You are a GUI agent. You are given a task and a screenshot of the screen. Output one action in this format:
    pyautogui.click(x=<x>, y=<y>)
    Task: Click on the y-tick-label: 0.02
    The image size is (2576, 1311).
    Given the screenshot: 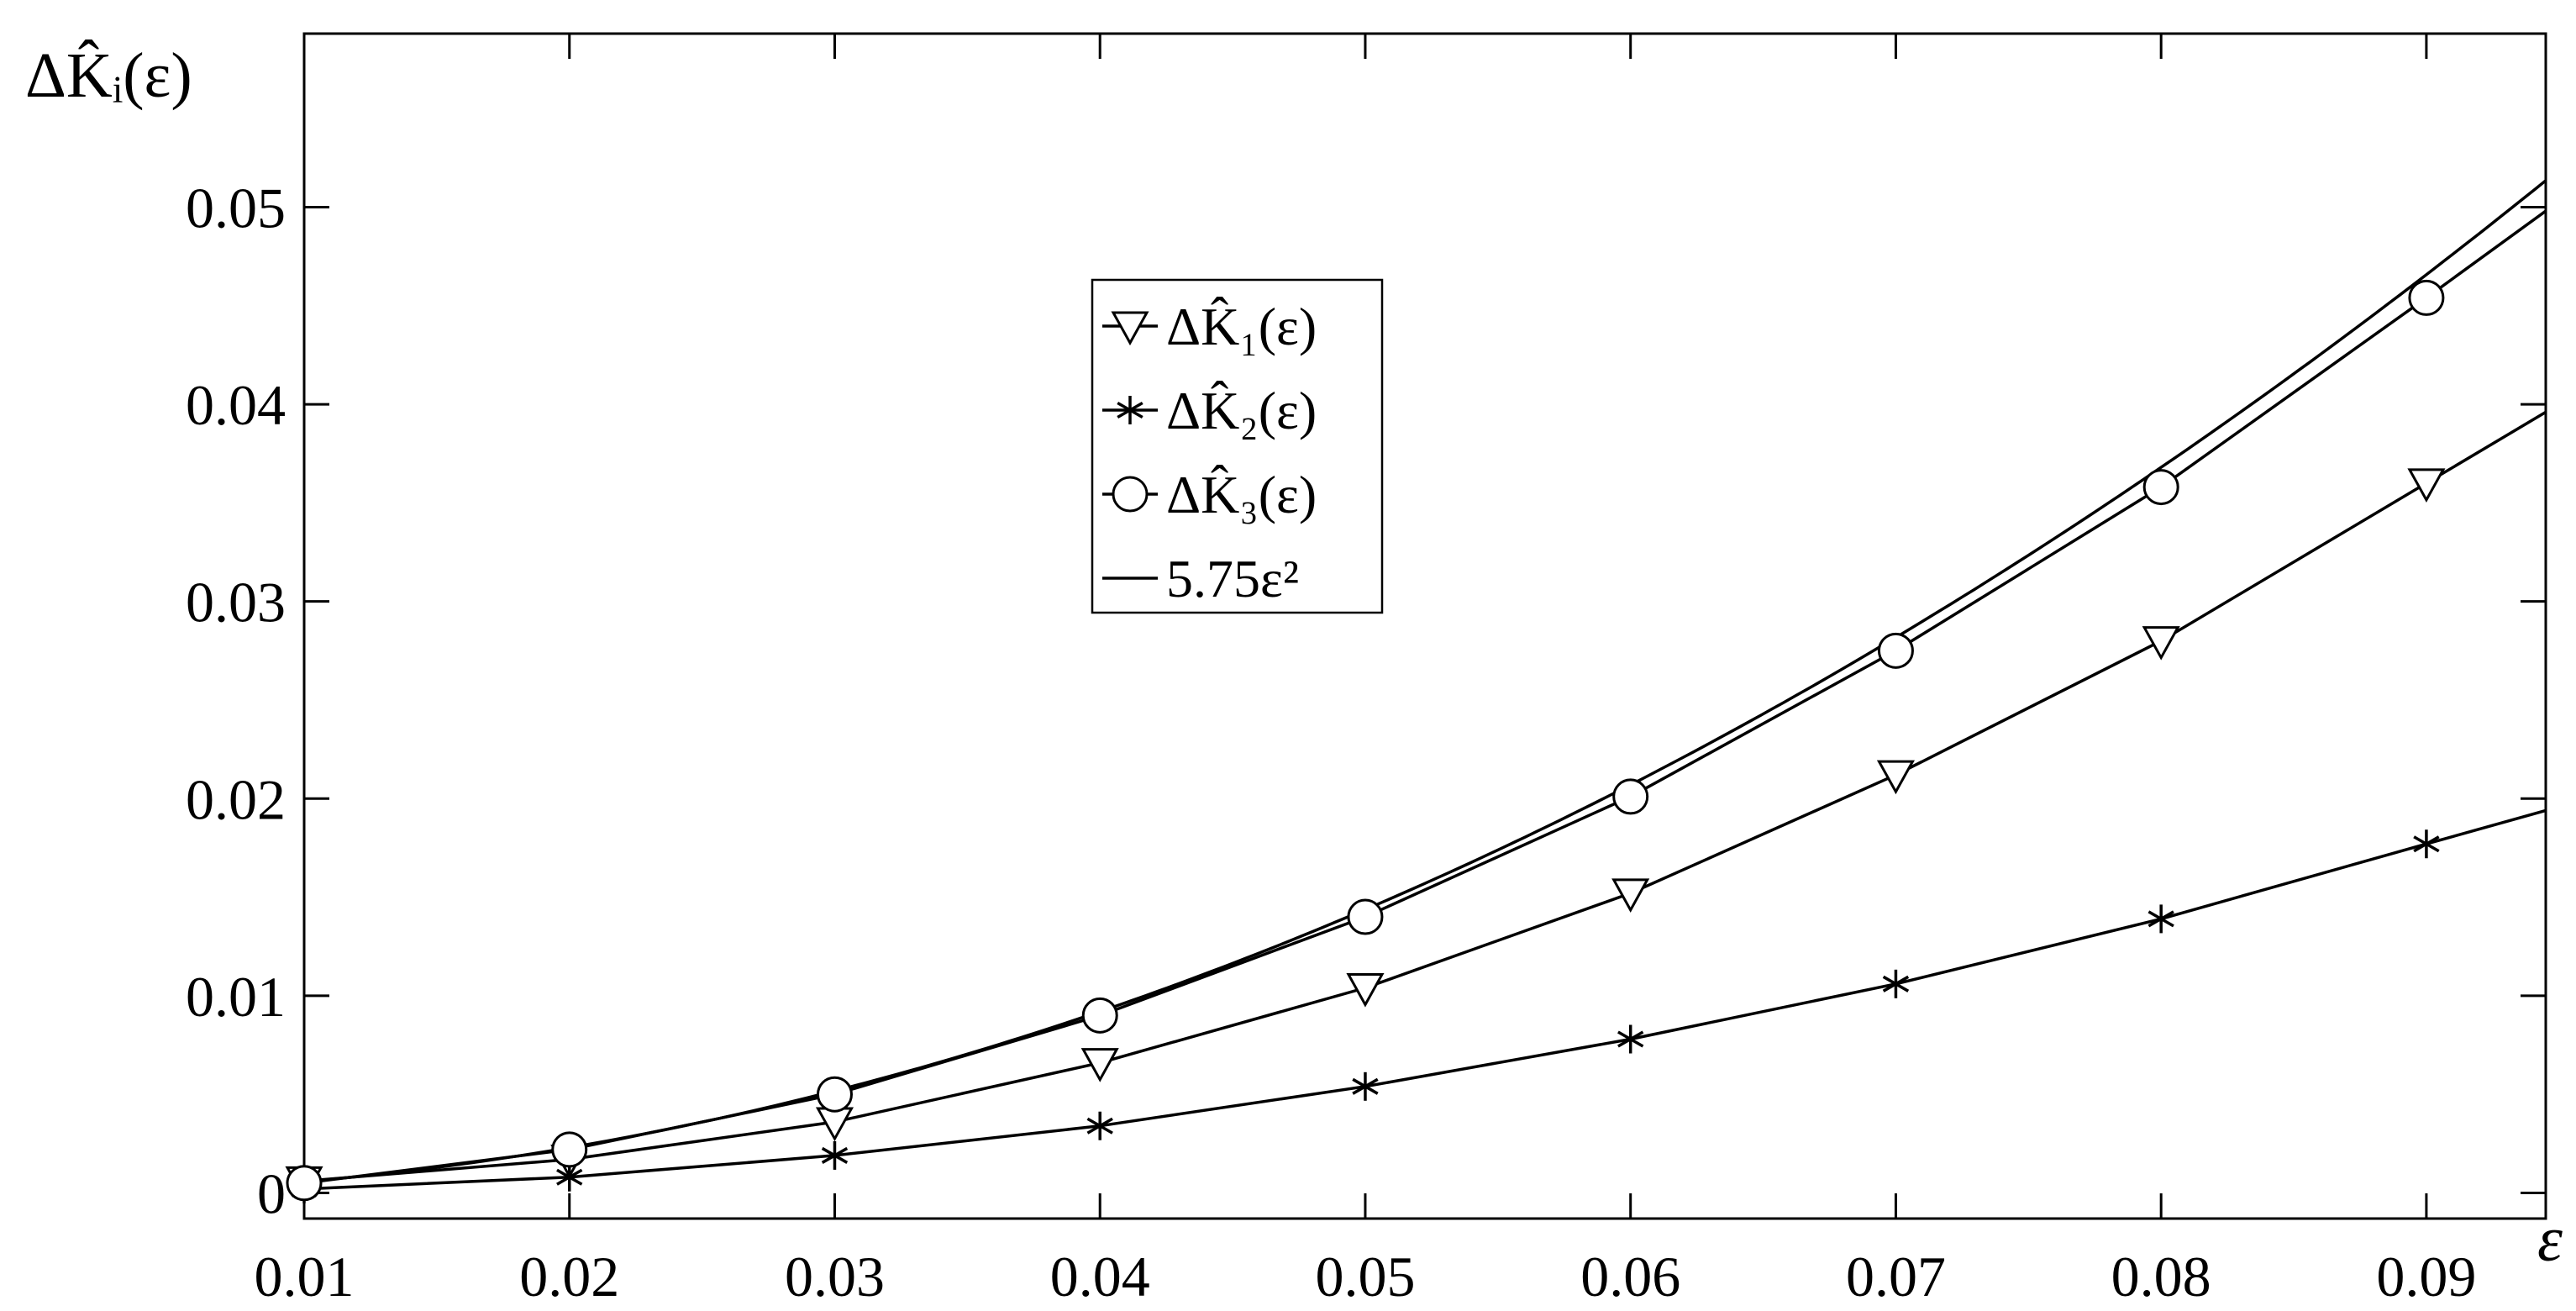 What is the action you would take?
    pyautogui.click(x=236, y=799)
    